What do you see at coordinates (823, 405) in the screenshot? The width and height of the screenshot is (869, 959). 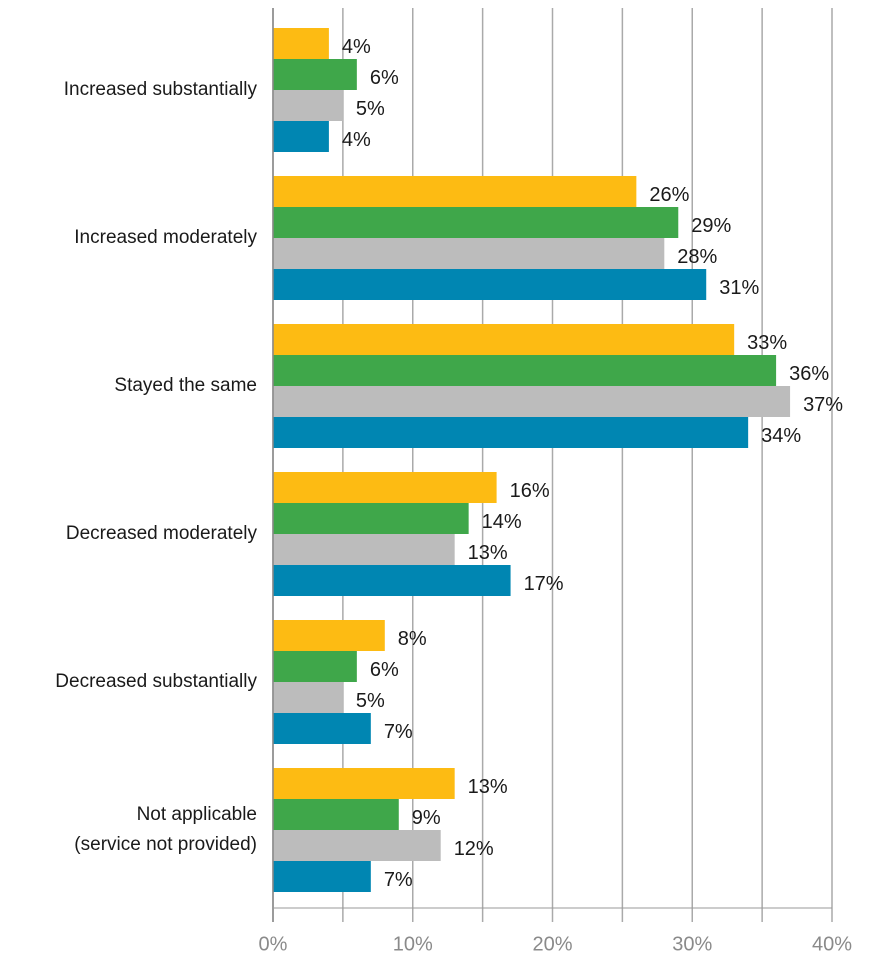 I see `value-label: 37%` at bounding box center [823, 405].